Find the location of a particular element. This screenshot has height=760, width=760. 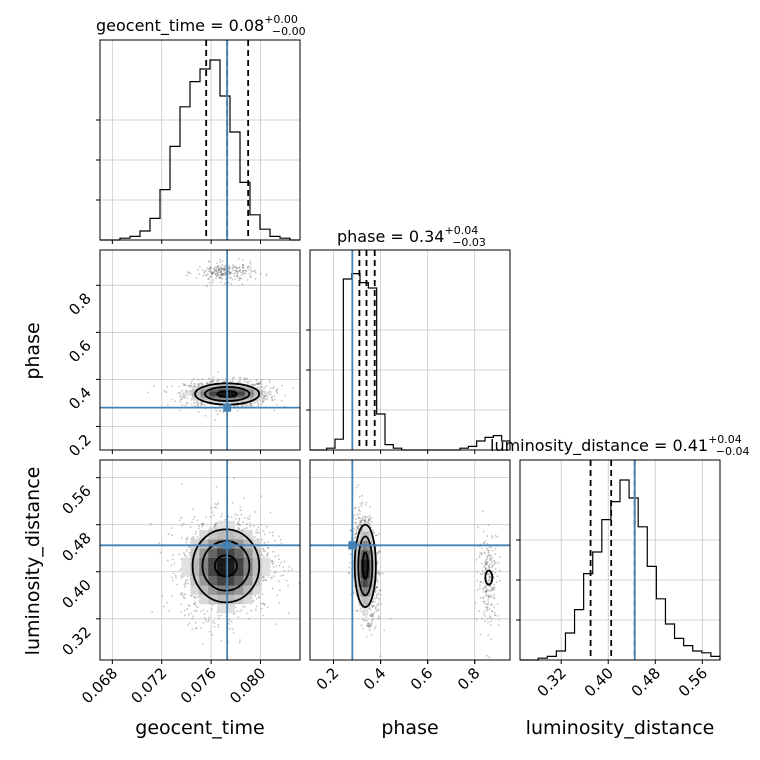

panel-geocent_time-vs-phase is located at coordinates (200, 350).